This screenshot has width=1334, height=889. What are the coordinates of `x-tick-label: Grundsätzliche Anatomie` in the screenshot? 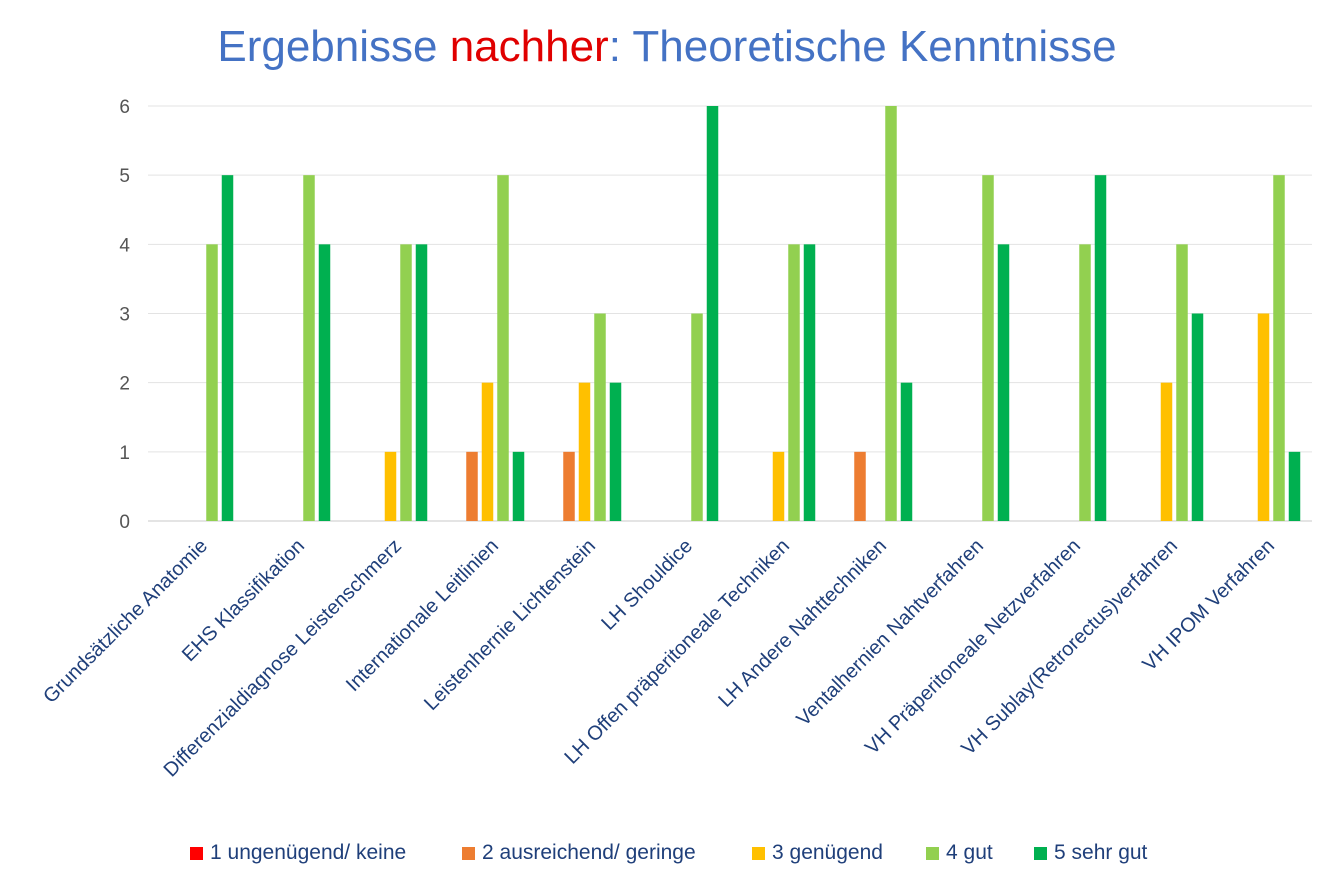 It's located at (125, 621).